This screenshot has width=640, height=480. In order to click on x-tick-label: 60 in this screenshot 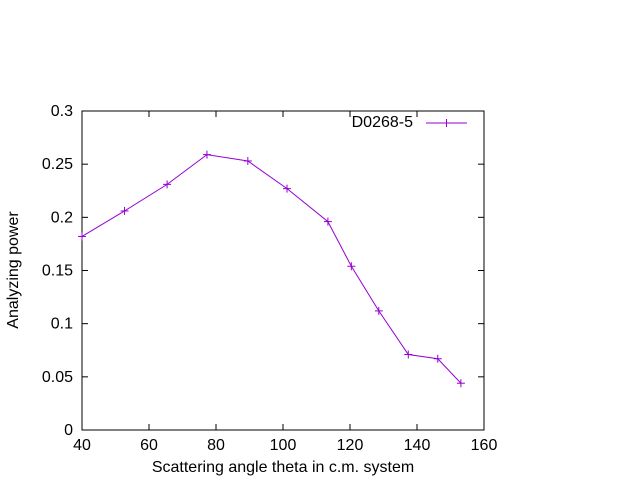, I will do `click(149, 445)`.